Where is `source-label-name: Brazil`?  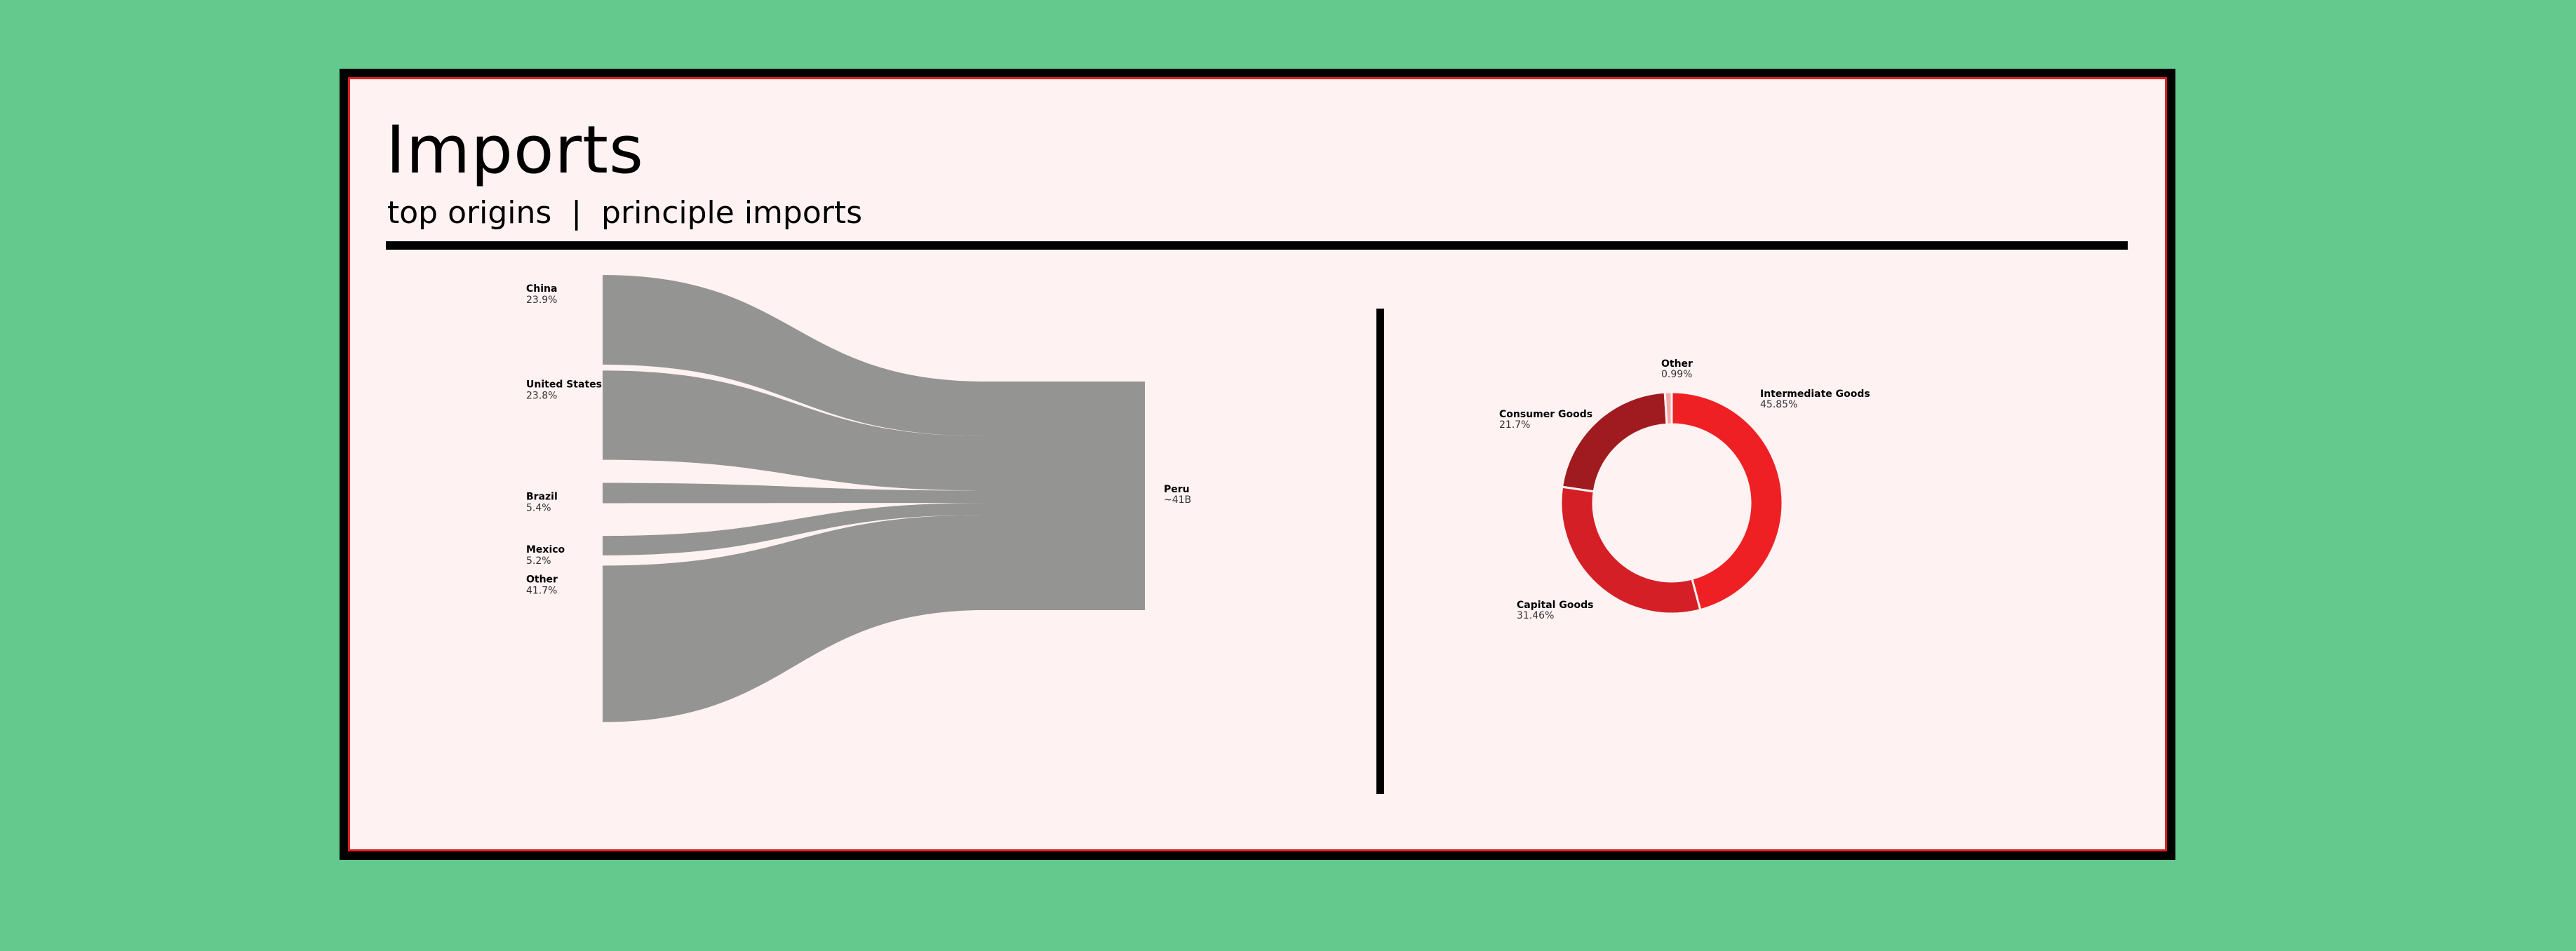 source-label-name: Brazil is located at coordinates (542, 498).